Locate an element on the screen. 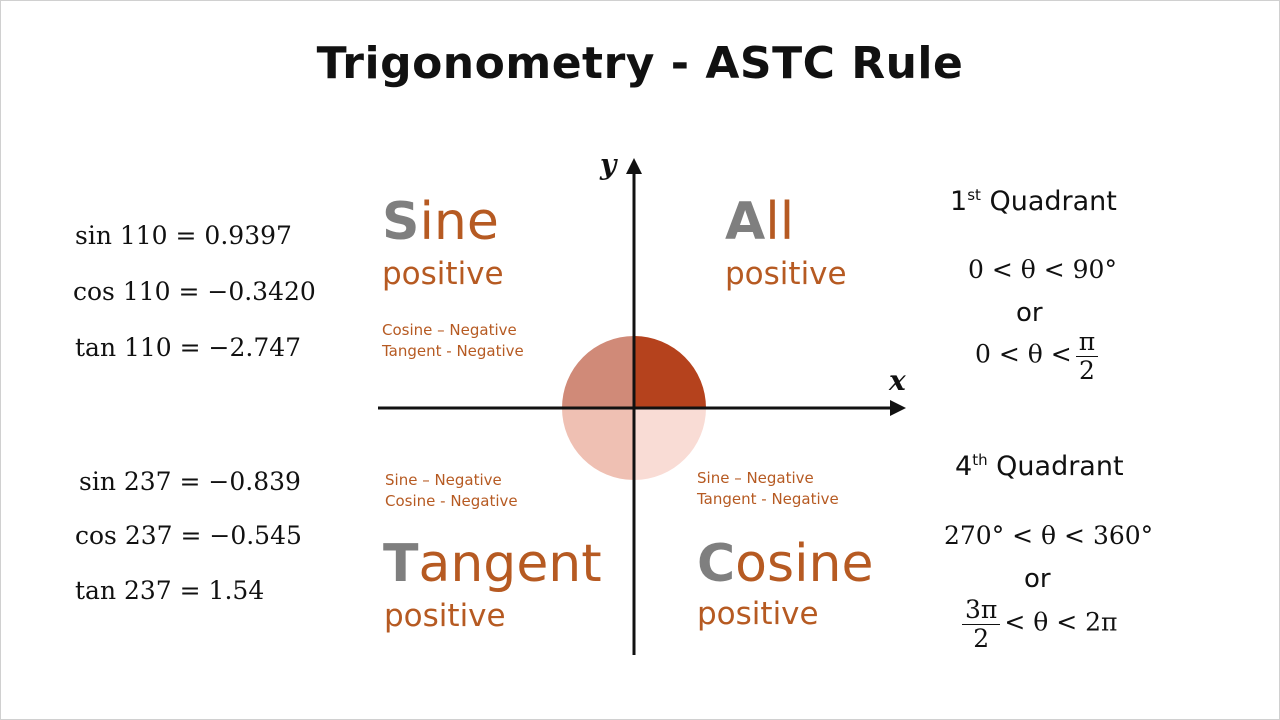 Image resolution: width=1280 pixels, height=720 pixels. fourth-quadrant-or: or is located at coordinates (1037, 579).